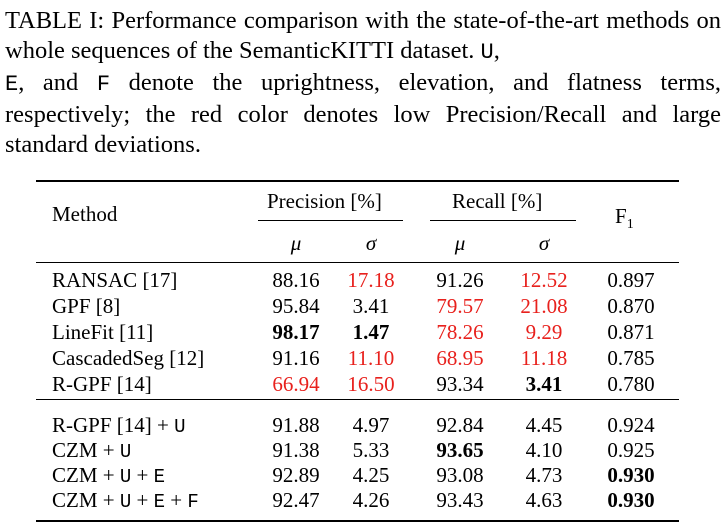  Describe the element at coordinates (487, 52) in the screenshot. I see `caption-term-u: U` at that location.